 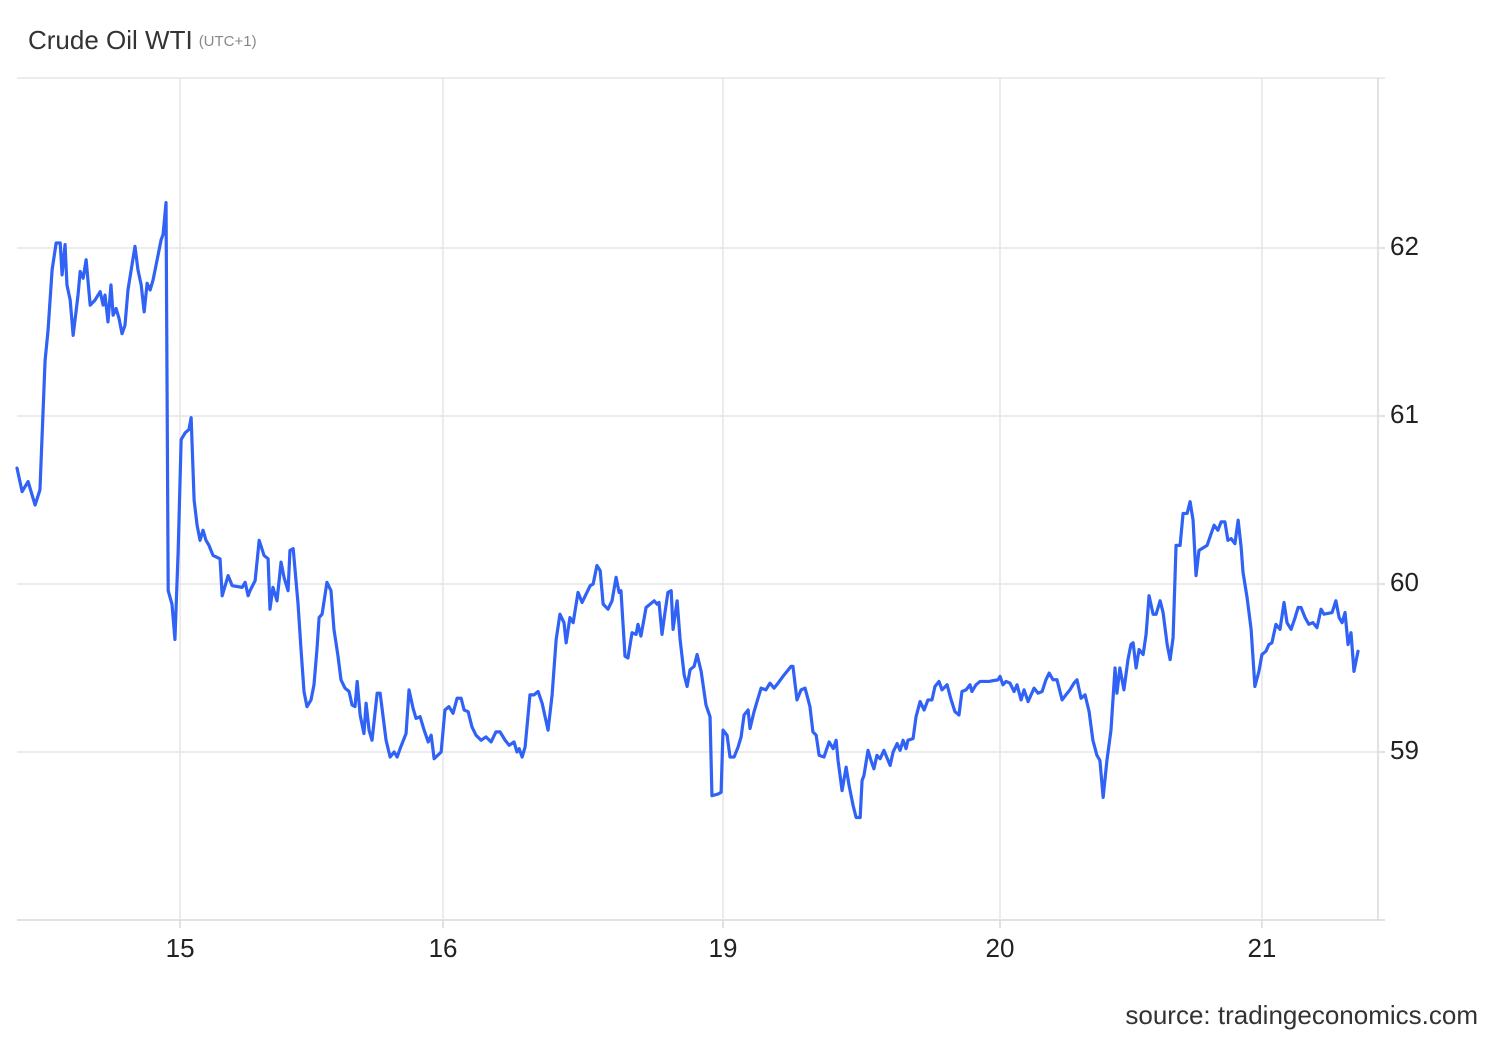 I want to click on x-tick-label: 15, so click(x=180, y=948).